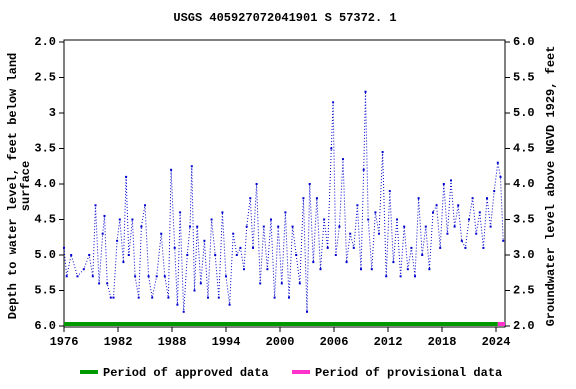 This screenshot has width=576, height=389. I want to click on legend-label: Period of provisional data, so click(408, 373).